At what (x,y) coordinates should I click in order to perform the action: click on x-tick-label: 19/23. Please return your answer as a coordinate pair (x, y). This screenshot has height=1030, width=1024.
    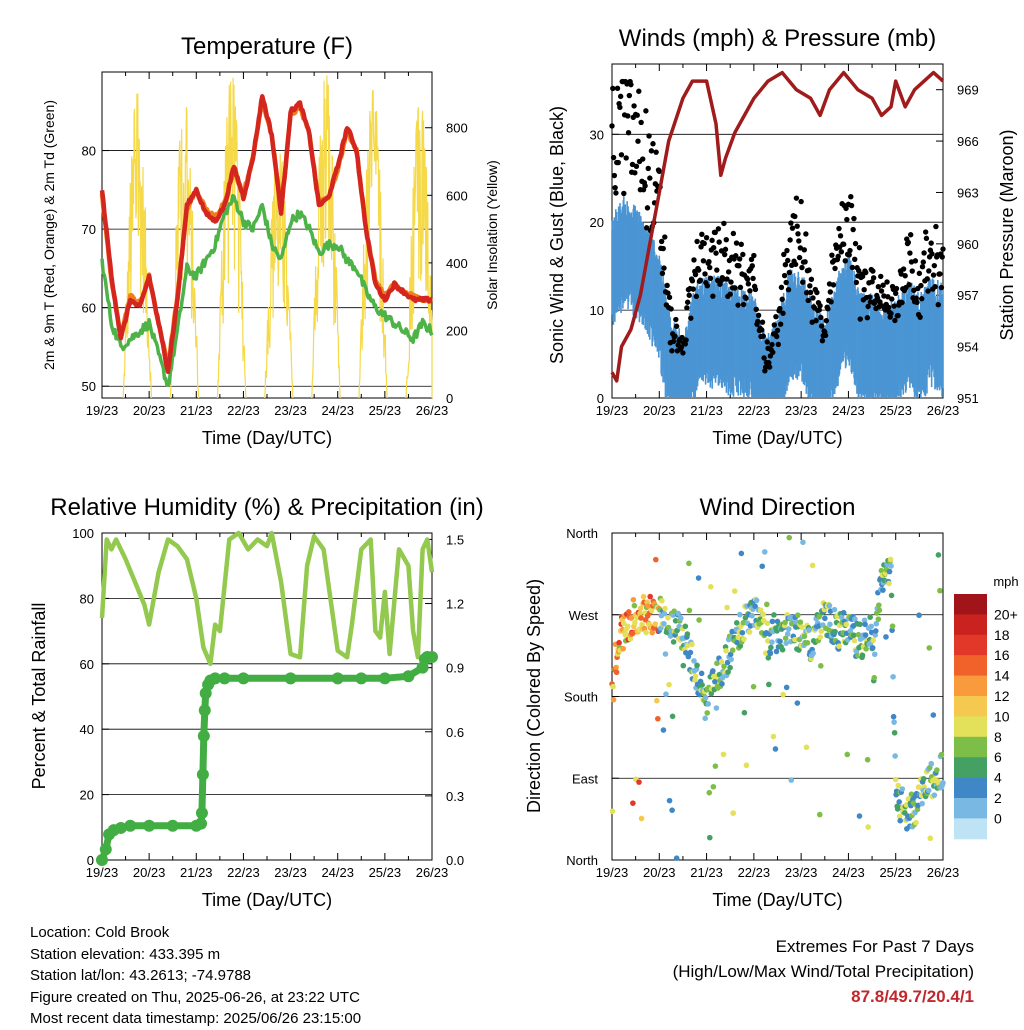
    Looking at the image, I should click on (612, 872).